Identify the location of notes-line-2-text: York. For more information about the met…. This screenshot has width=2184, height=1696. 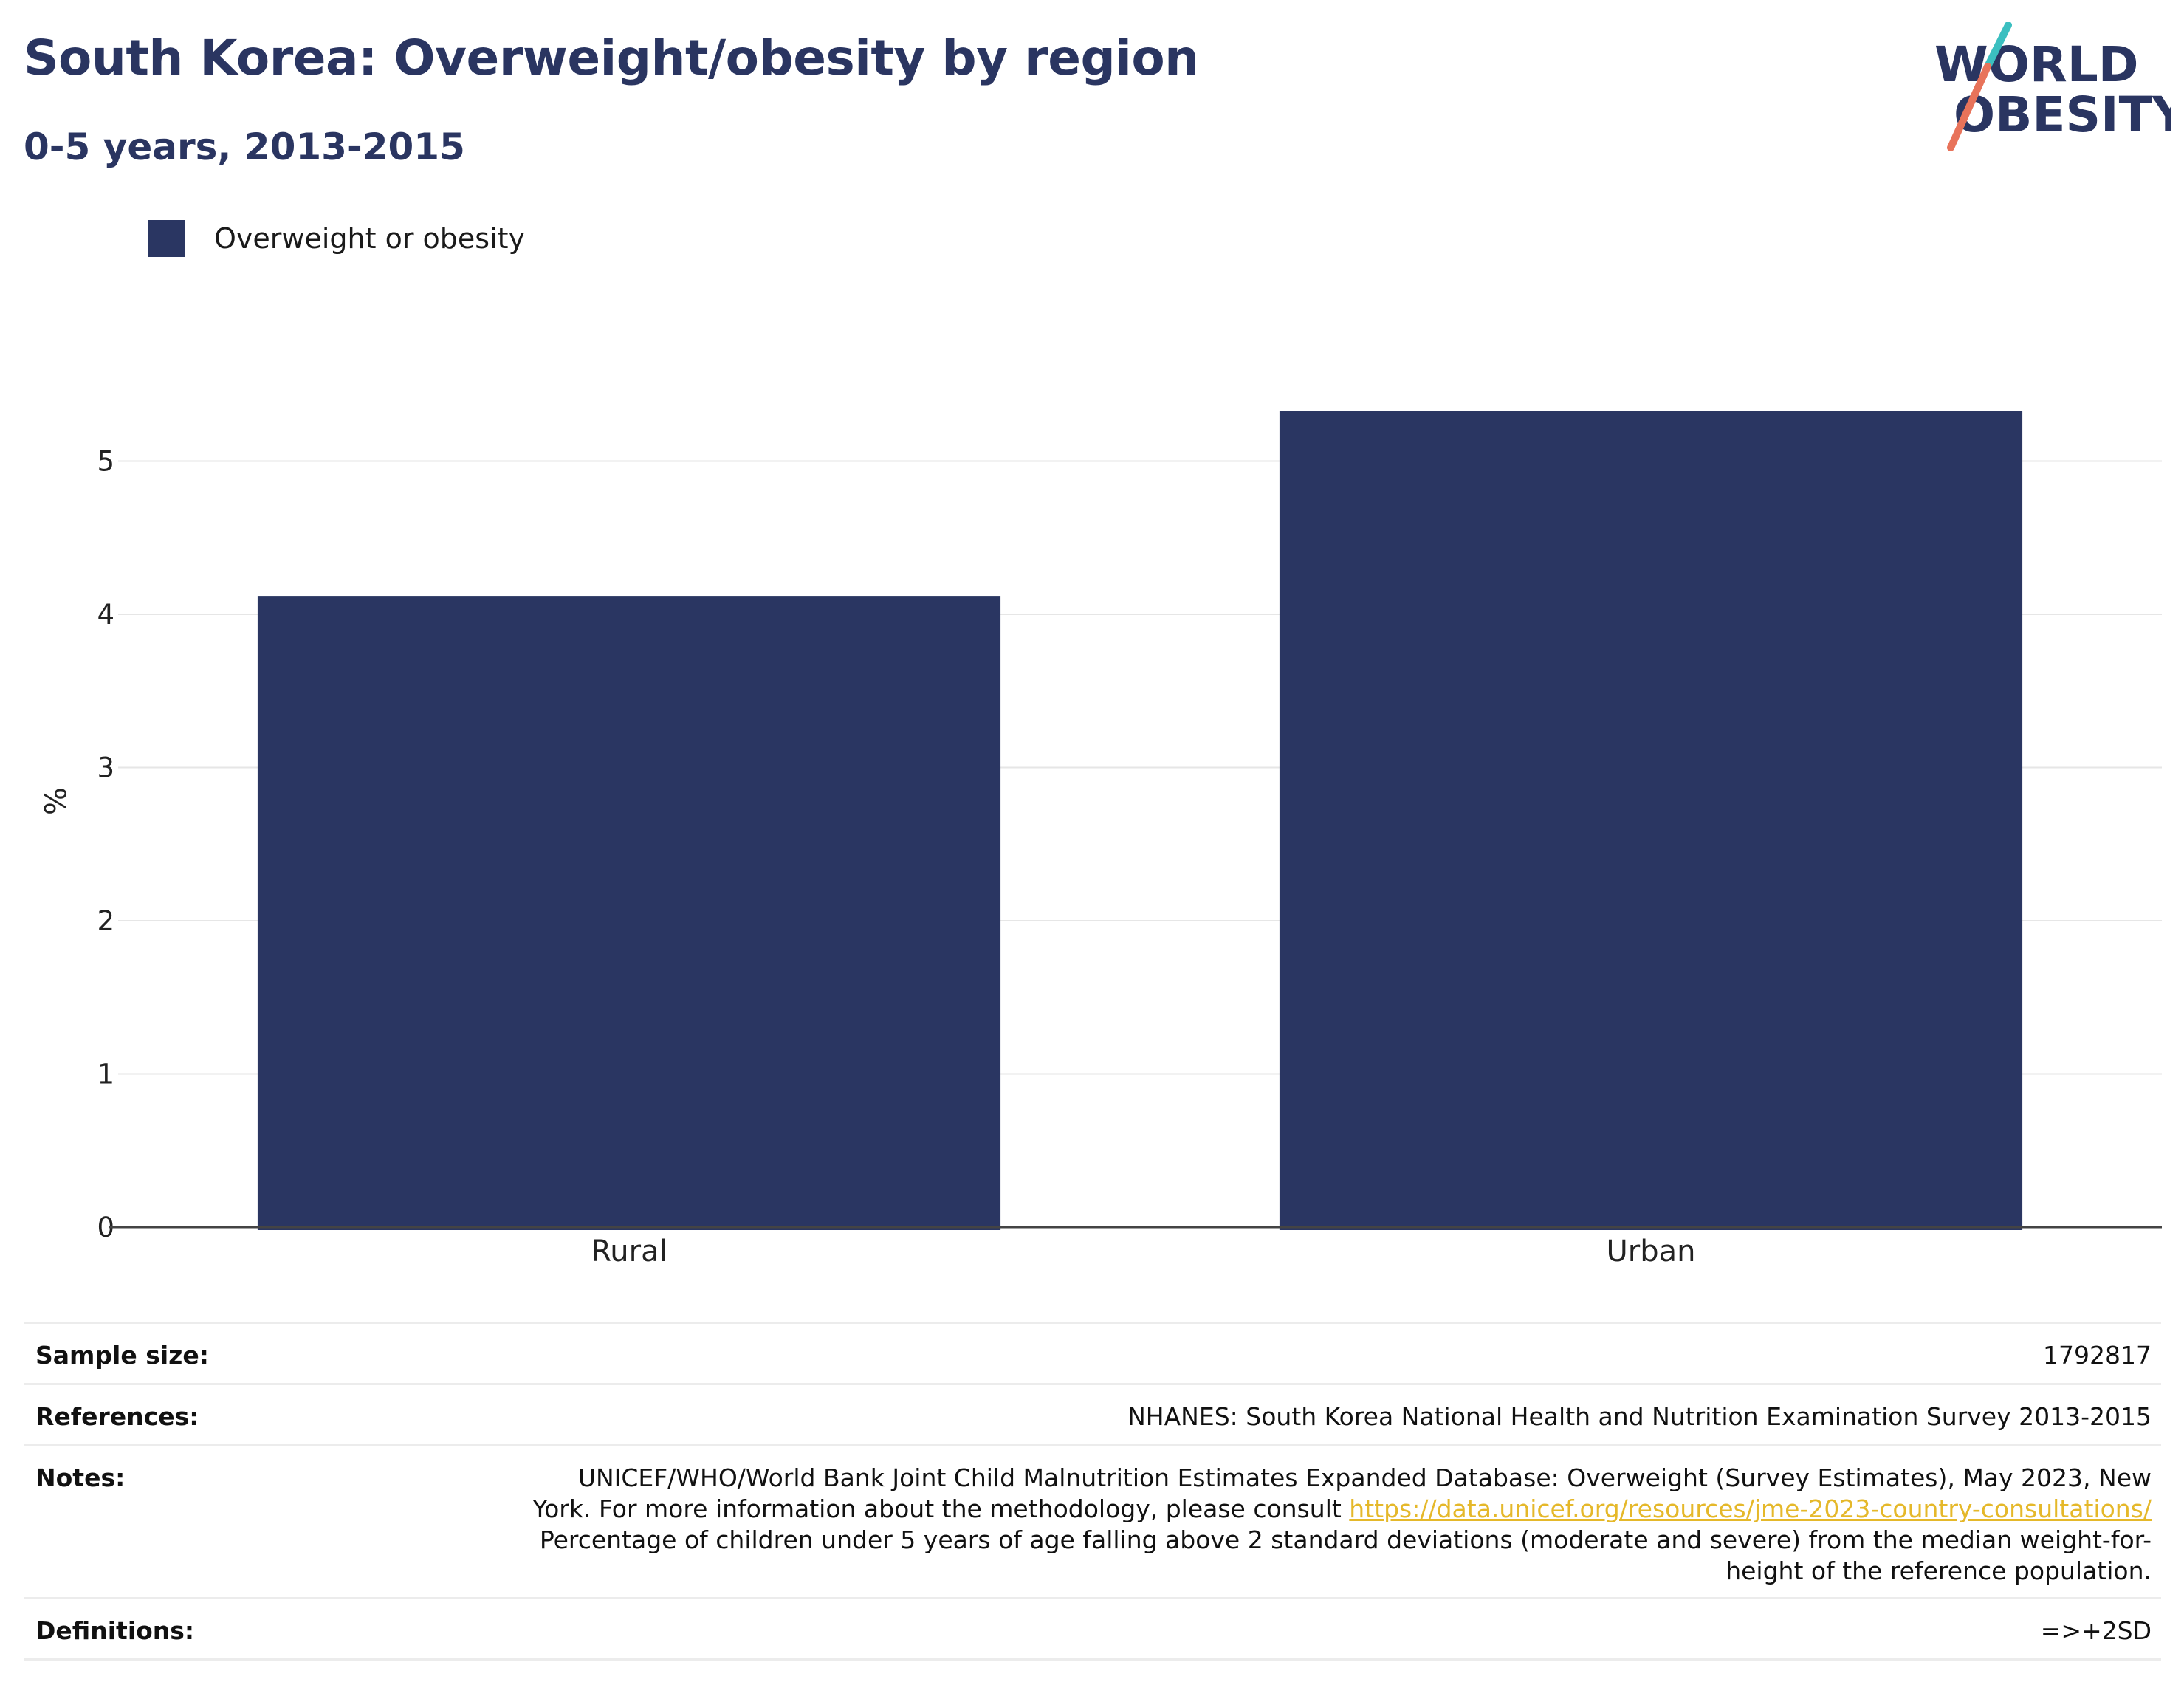
(941, 1509).